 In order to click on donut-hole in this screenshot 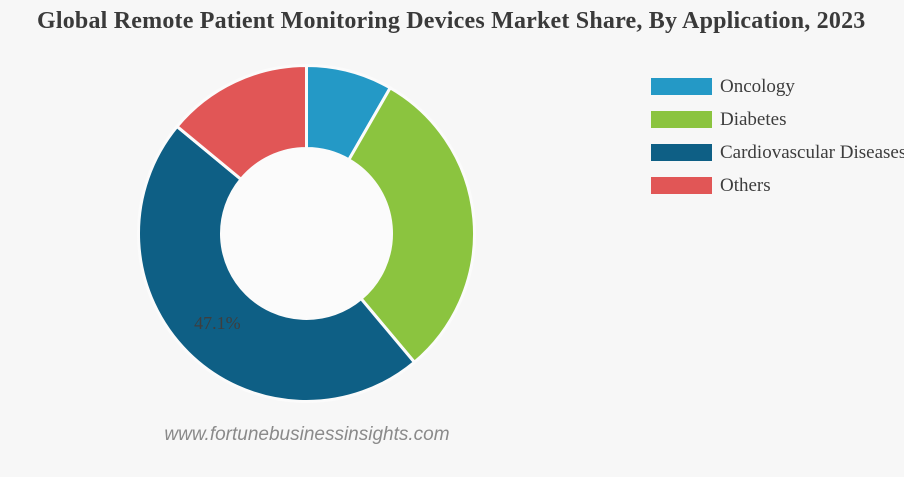, I will do `click(306, 233)`.